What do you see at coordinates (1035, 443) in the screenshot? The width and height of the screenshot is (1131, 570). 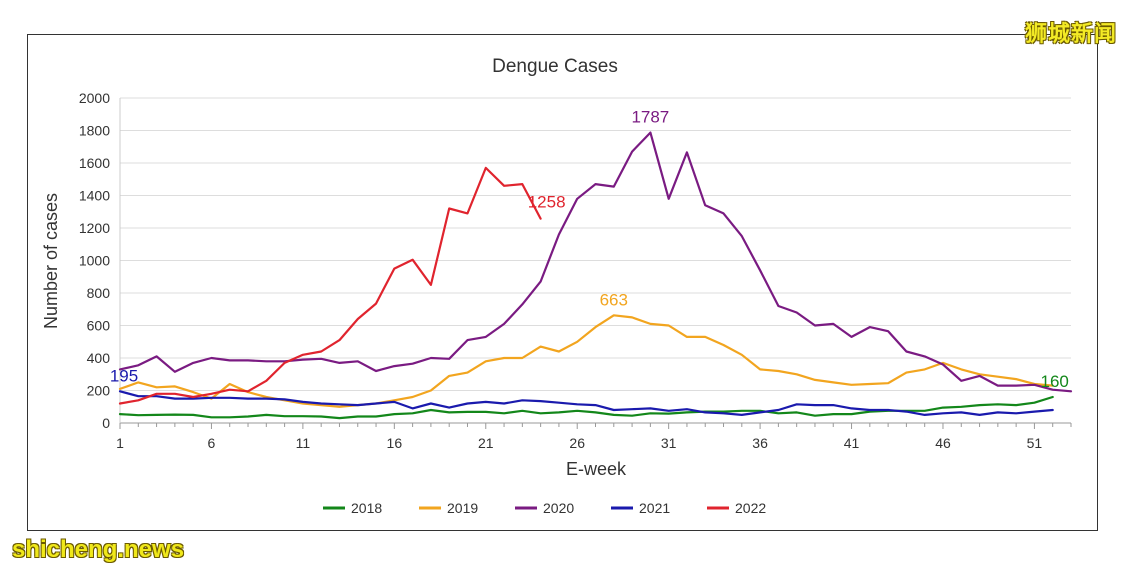 I see `x-tick-label: 51` at bounding box center [1035, 443].